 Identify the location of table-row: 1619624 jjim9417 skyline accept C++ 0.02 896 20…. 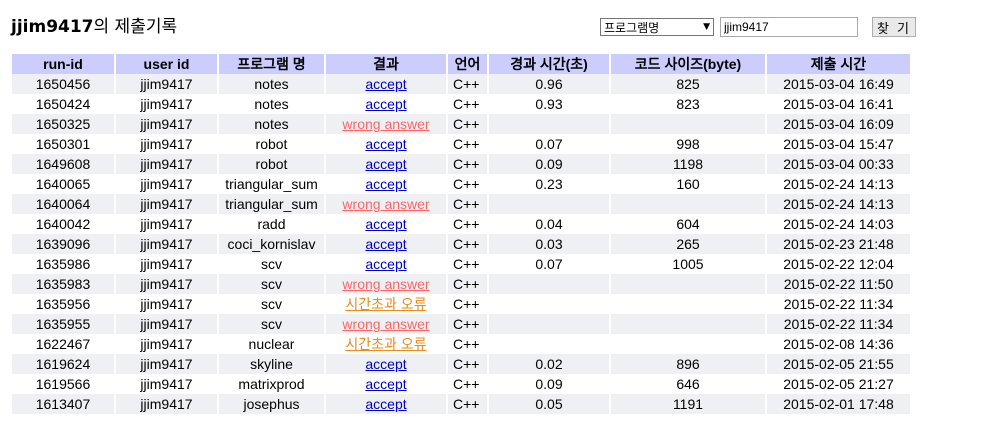
(462, 364).